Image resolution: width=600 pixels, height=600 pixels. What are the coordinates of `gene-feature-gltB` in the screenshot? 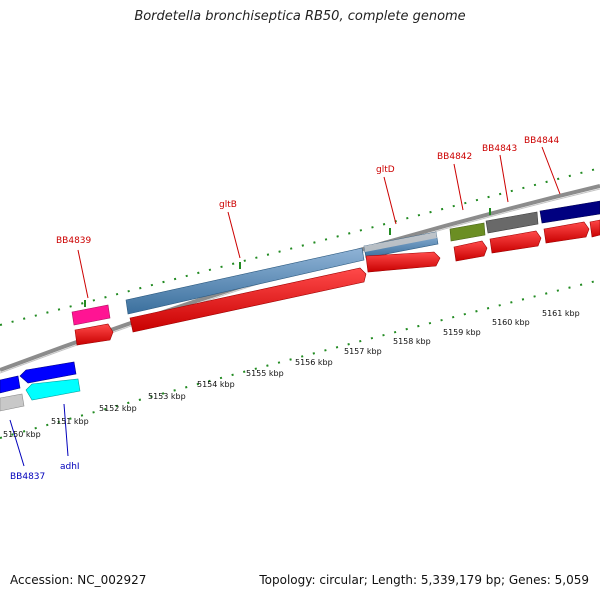 It's located at (245, 281).